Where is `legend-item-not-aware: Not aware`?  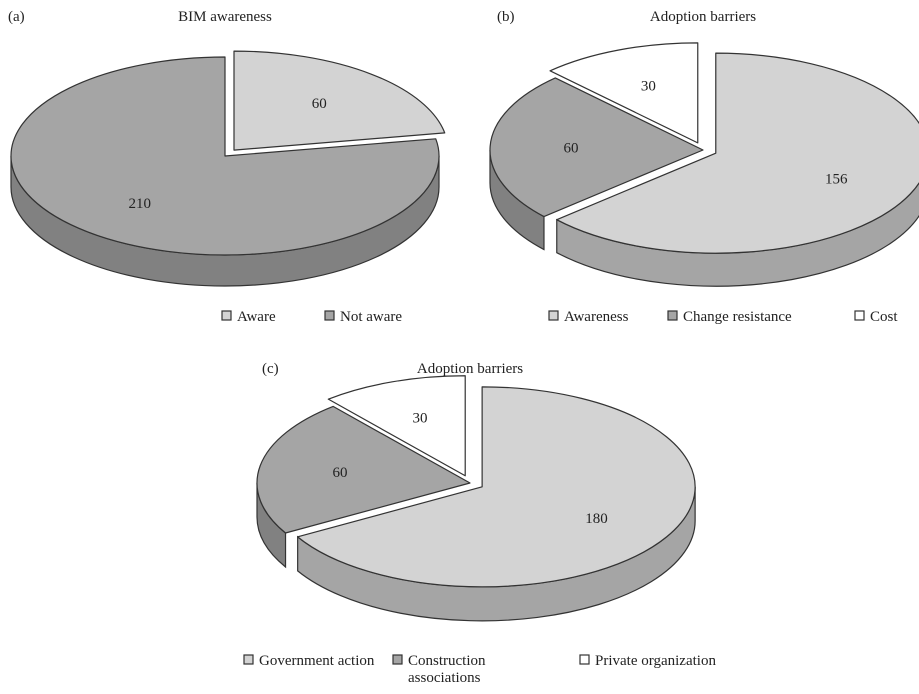 legend-item-not-aware: Not aware is located at coordinates (363, 317).